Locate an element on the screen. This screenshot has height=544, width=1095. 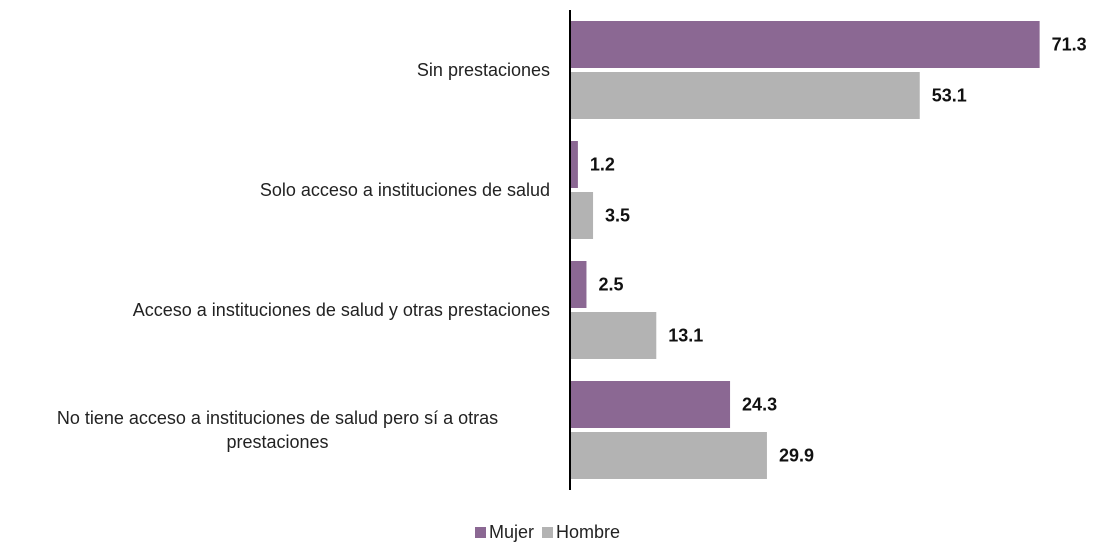
legend-item: Hombre is located at coordinates (581, 532).